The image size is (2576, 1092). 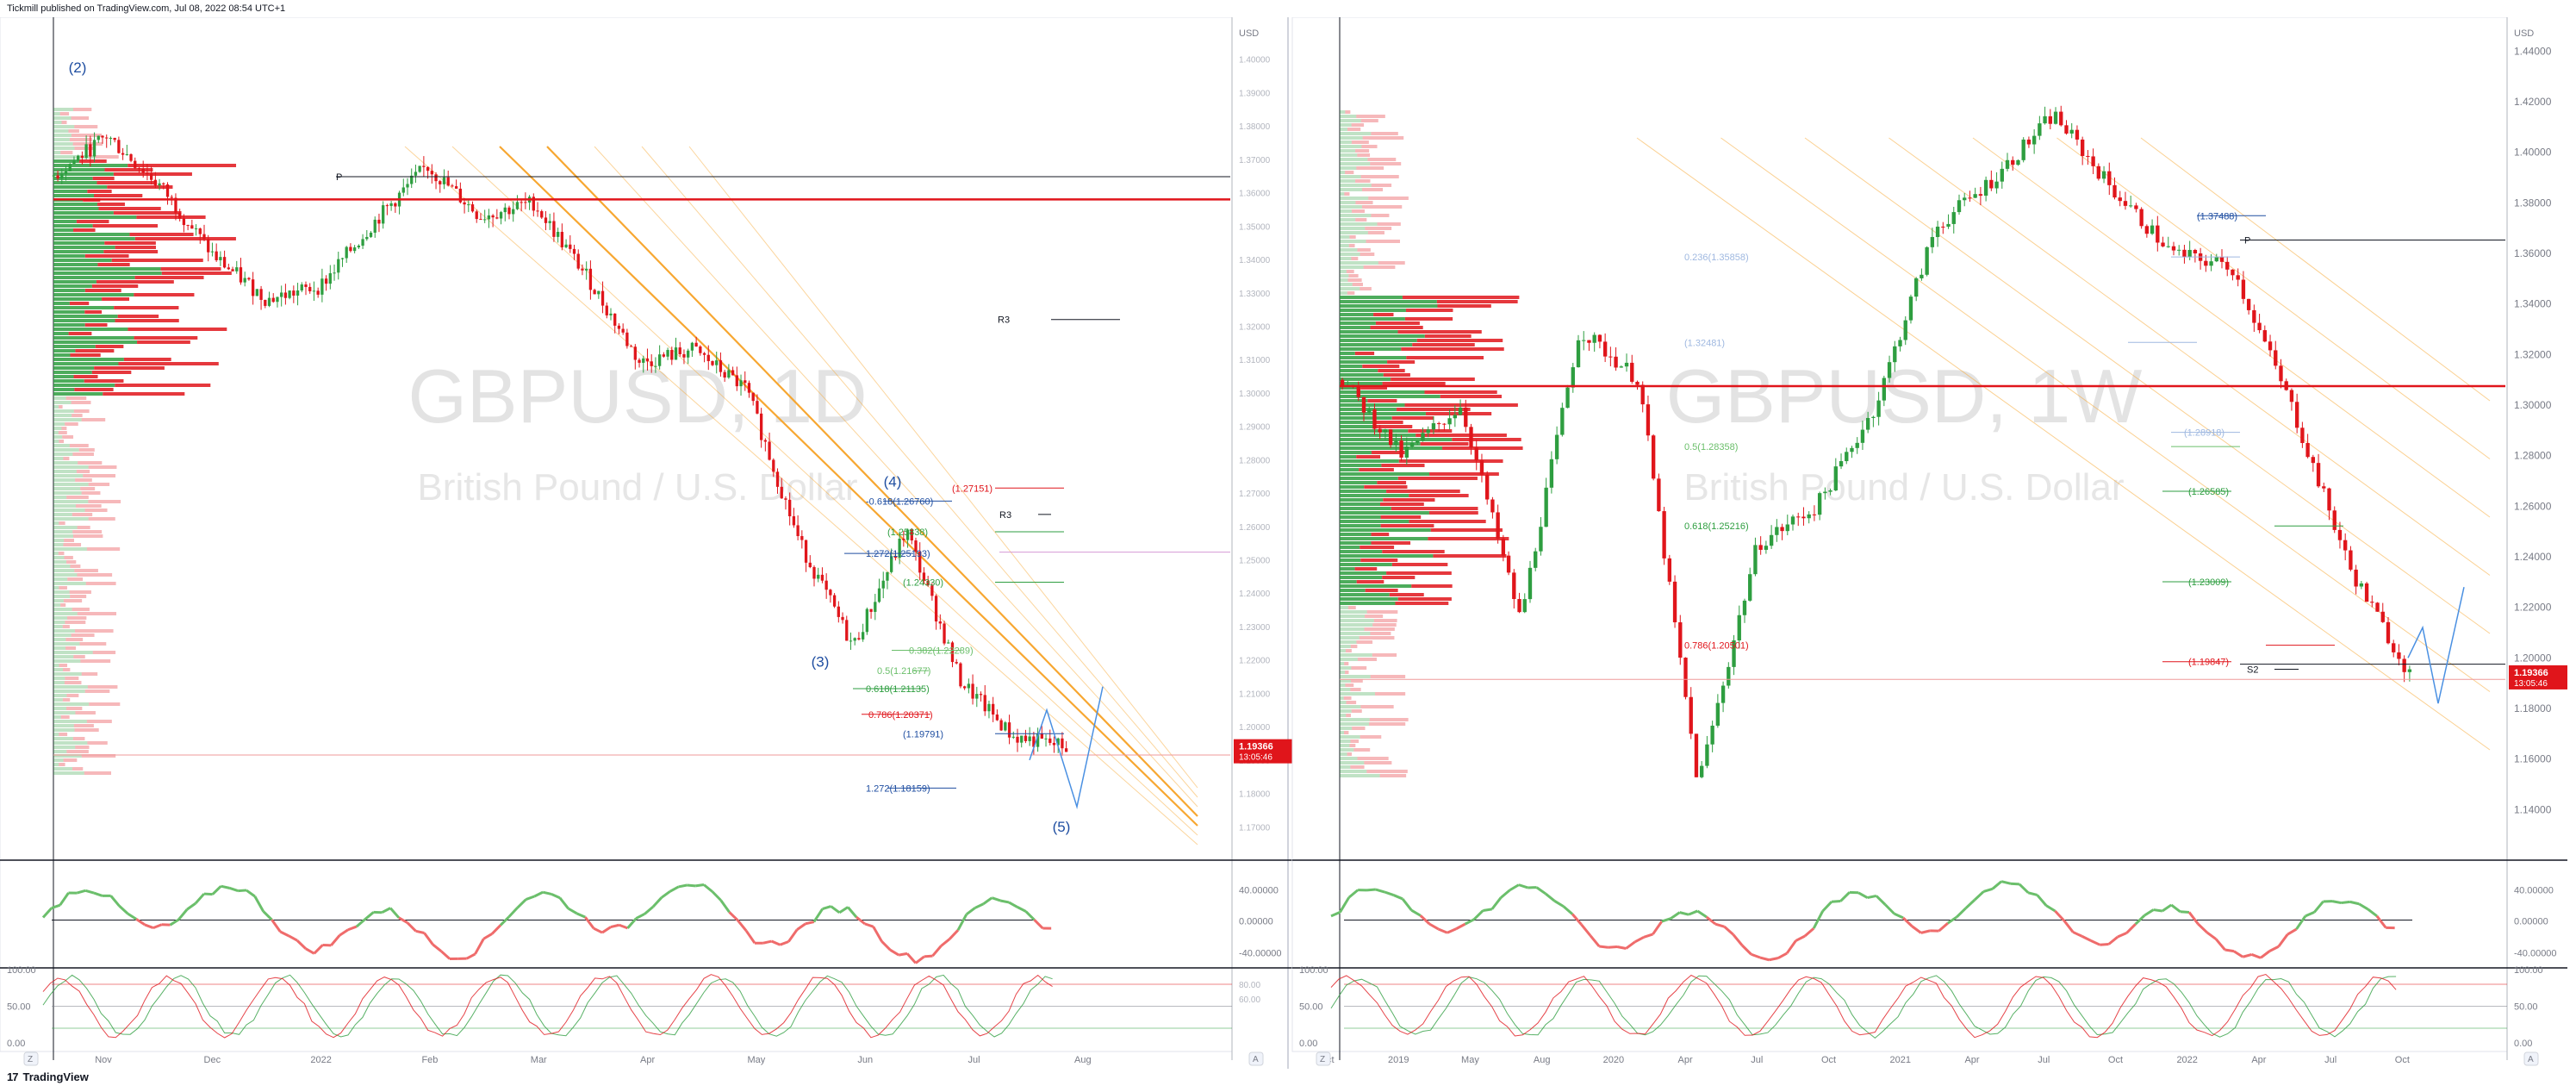 I want to click on stoch-tick-right: 50.00, so click(x=2526, y=1008).